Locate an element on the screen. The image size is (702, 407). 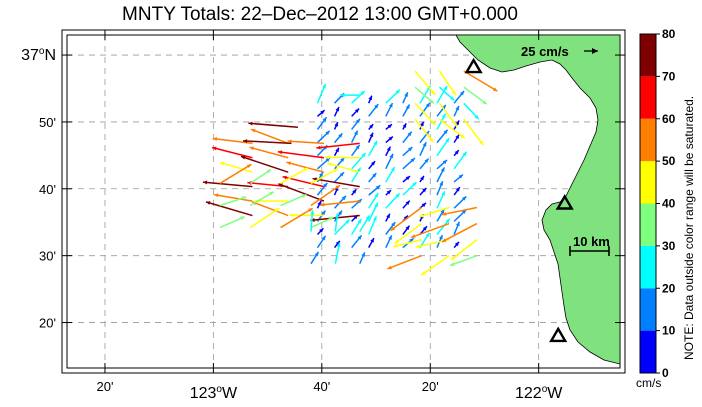
lat-label: 37oN is located at coordinates (38, 55).